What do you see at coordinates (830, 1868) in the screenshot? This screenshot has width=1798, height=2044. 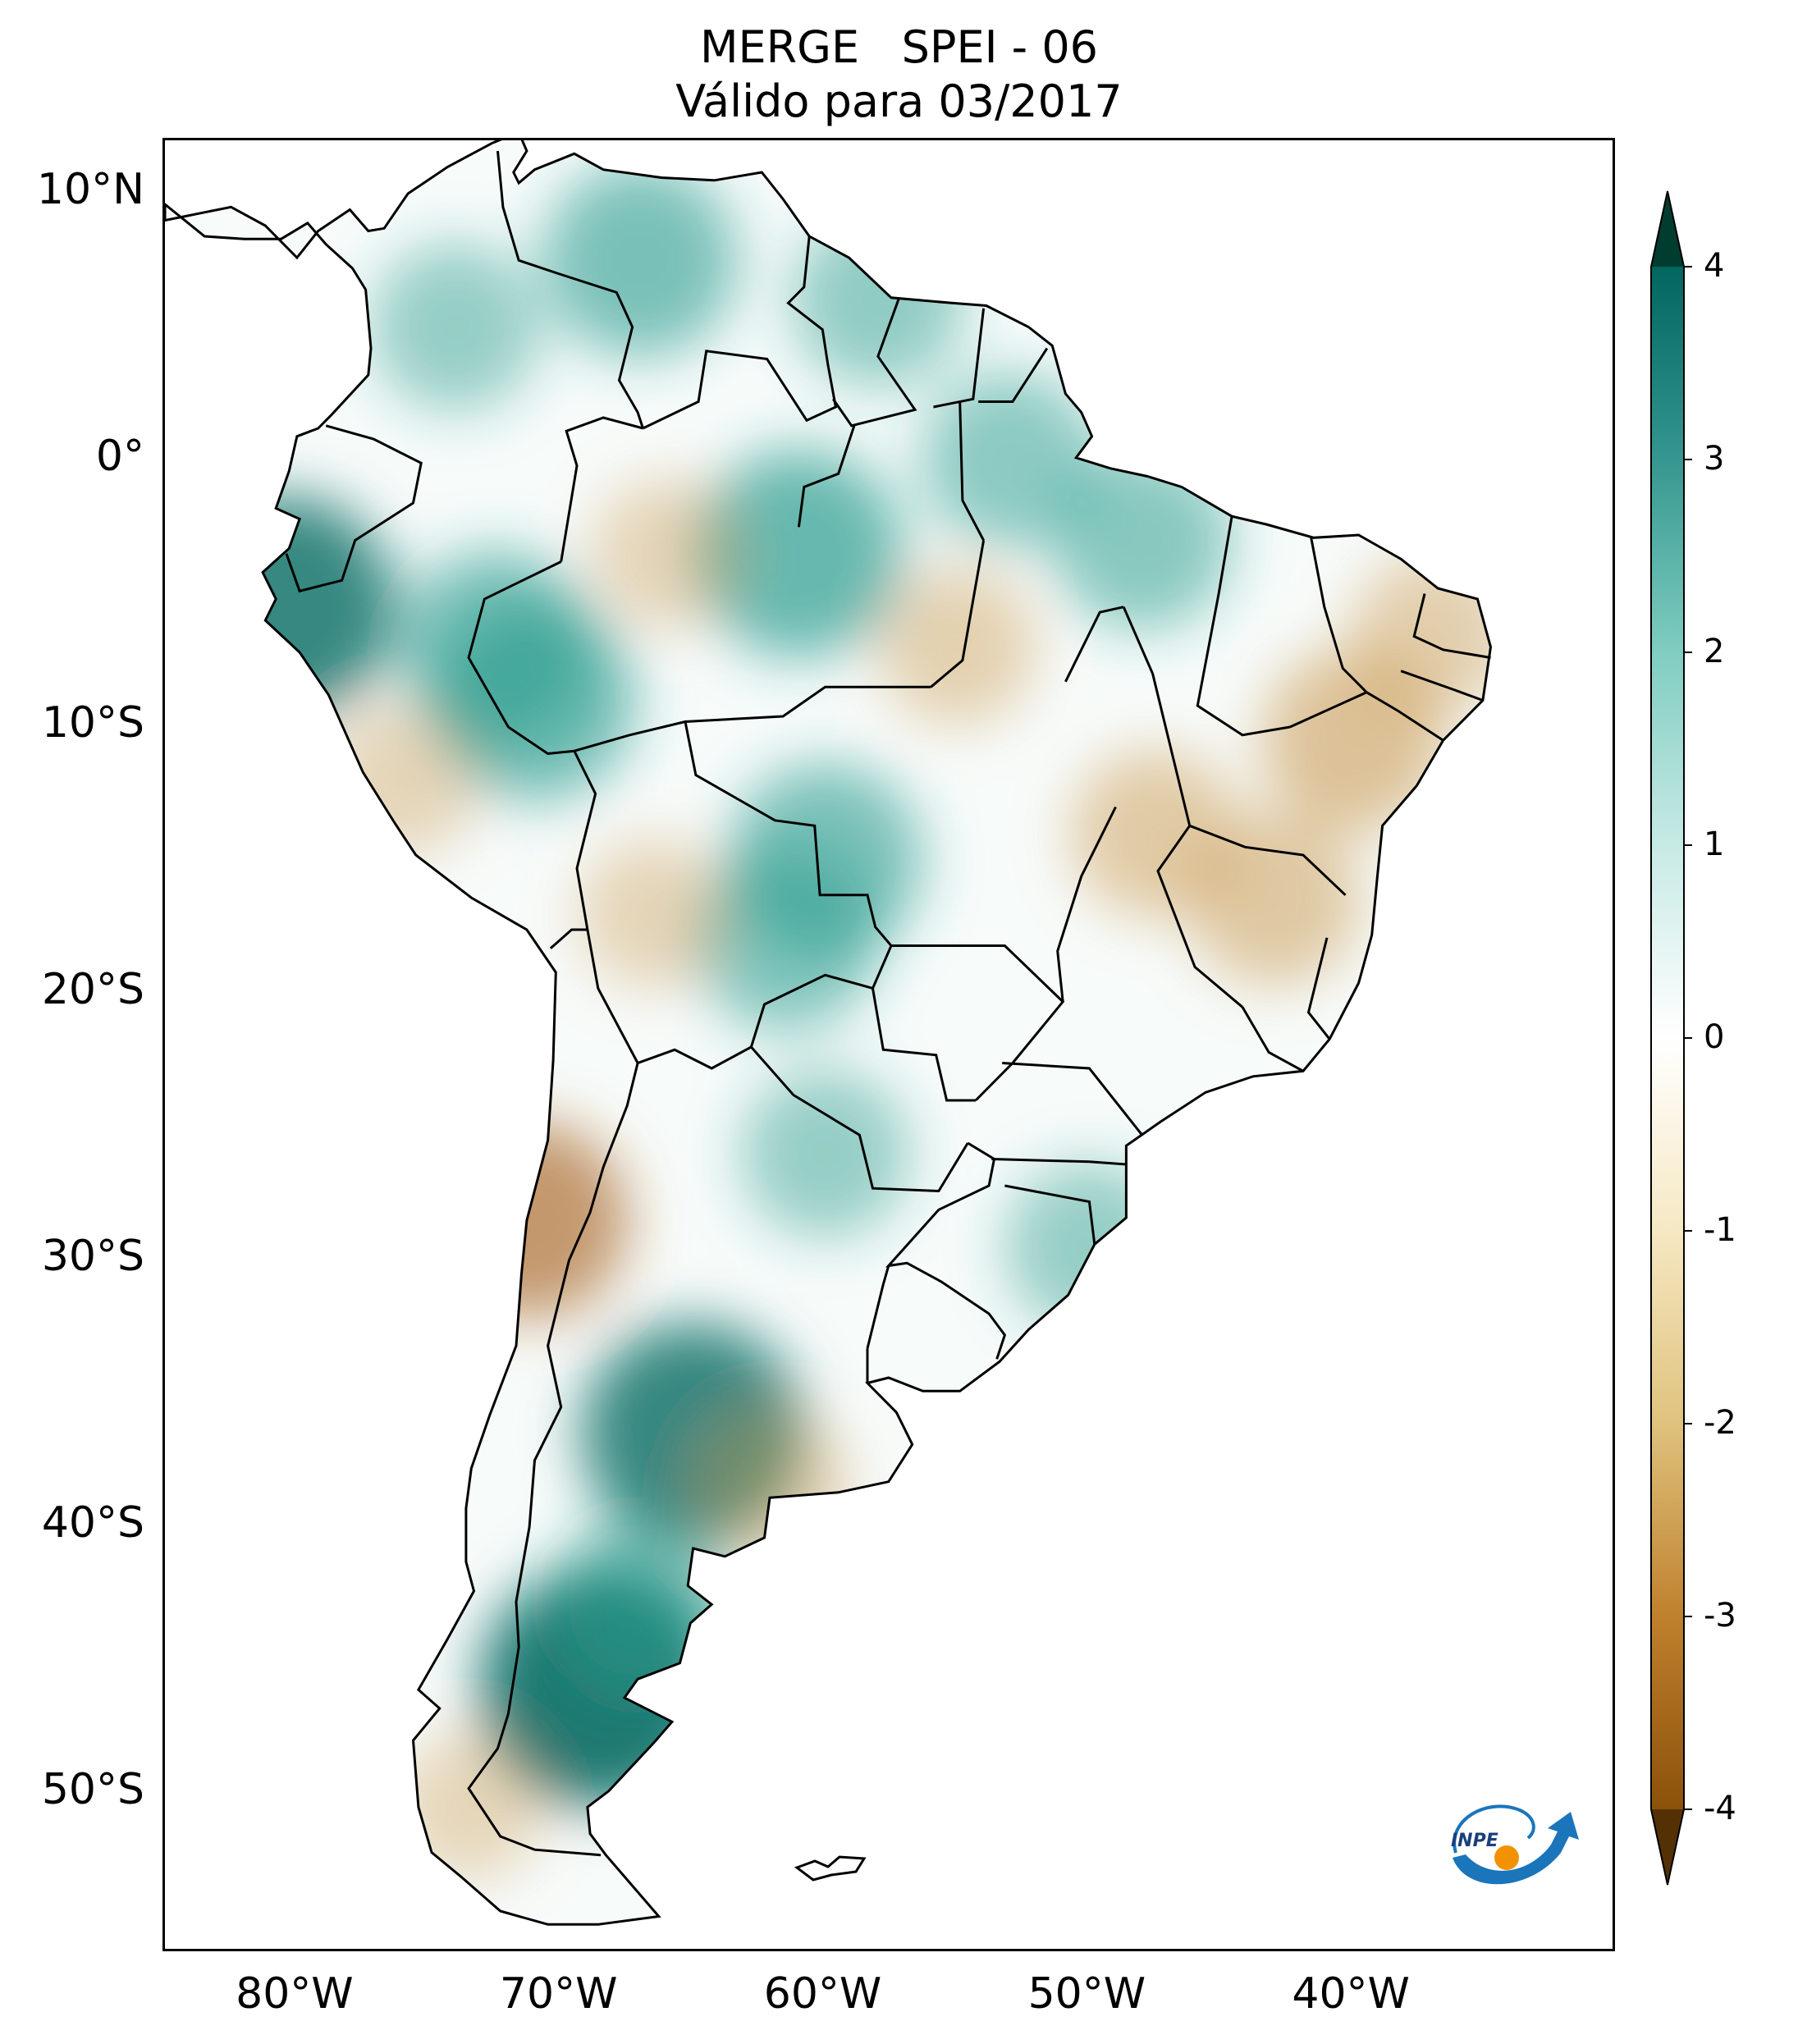 I see `falkland-islands` at bounding box center [830, 1868].